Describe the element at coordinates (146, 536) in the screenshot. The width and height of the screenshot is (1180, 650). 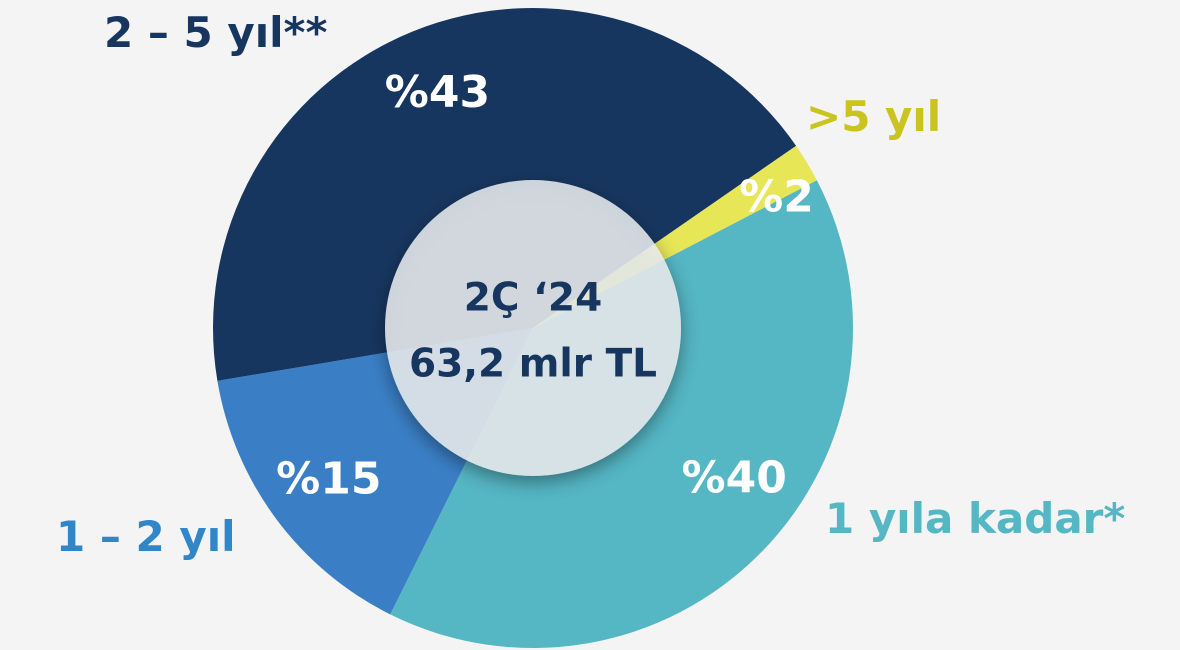
I see `legend-label-1-2-yil: 1 – 2 yıl` at that location.